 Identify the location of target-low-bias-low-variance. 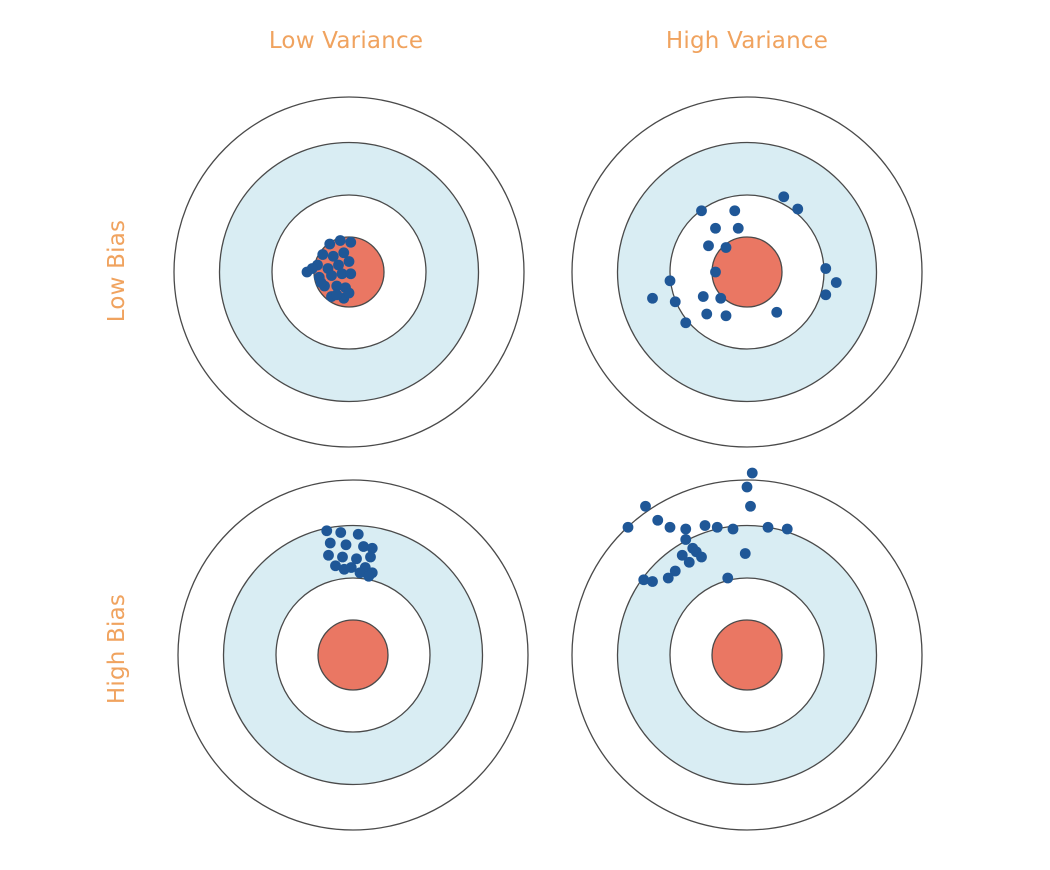
(349, 272).